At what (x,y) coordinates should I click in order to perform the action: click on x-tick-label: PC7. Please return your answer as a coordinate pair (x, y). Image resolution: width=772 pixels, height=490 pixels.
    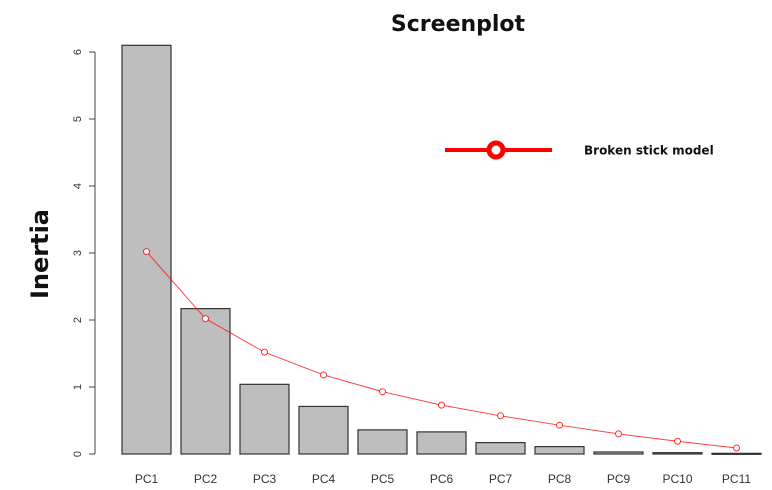
    Looking at the image, I should click on (501, 479).